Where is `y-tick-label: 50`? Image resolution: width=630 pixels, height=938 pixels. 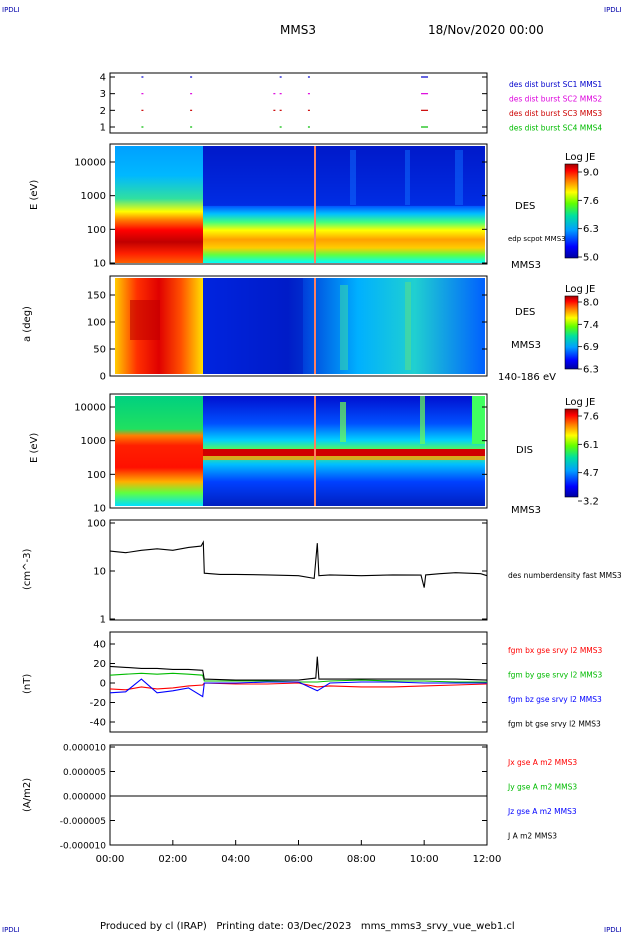
y-tick-label: 50 is located at coordinates (99, 350).